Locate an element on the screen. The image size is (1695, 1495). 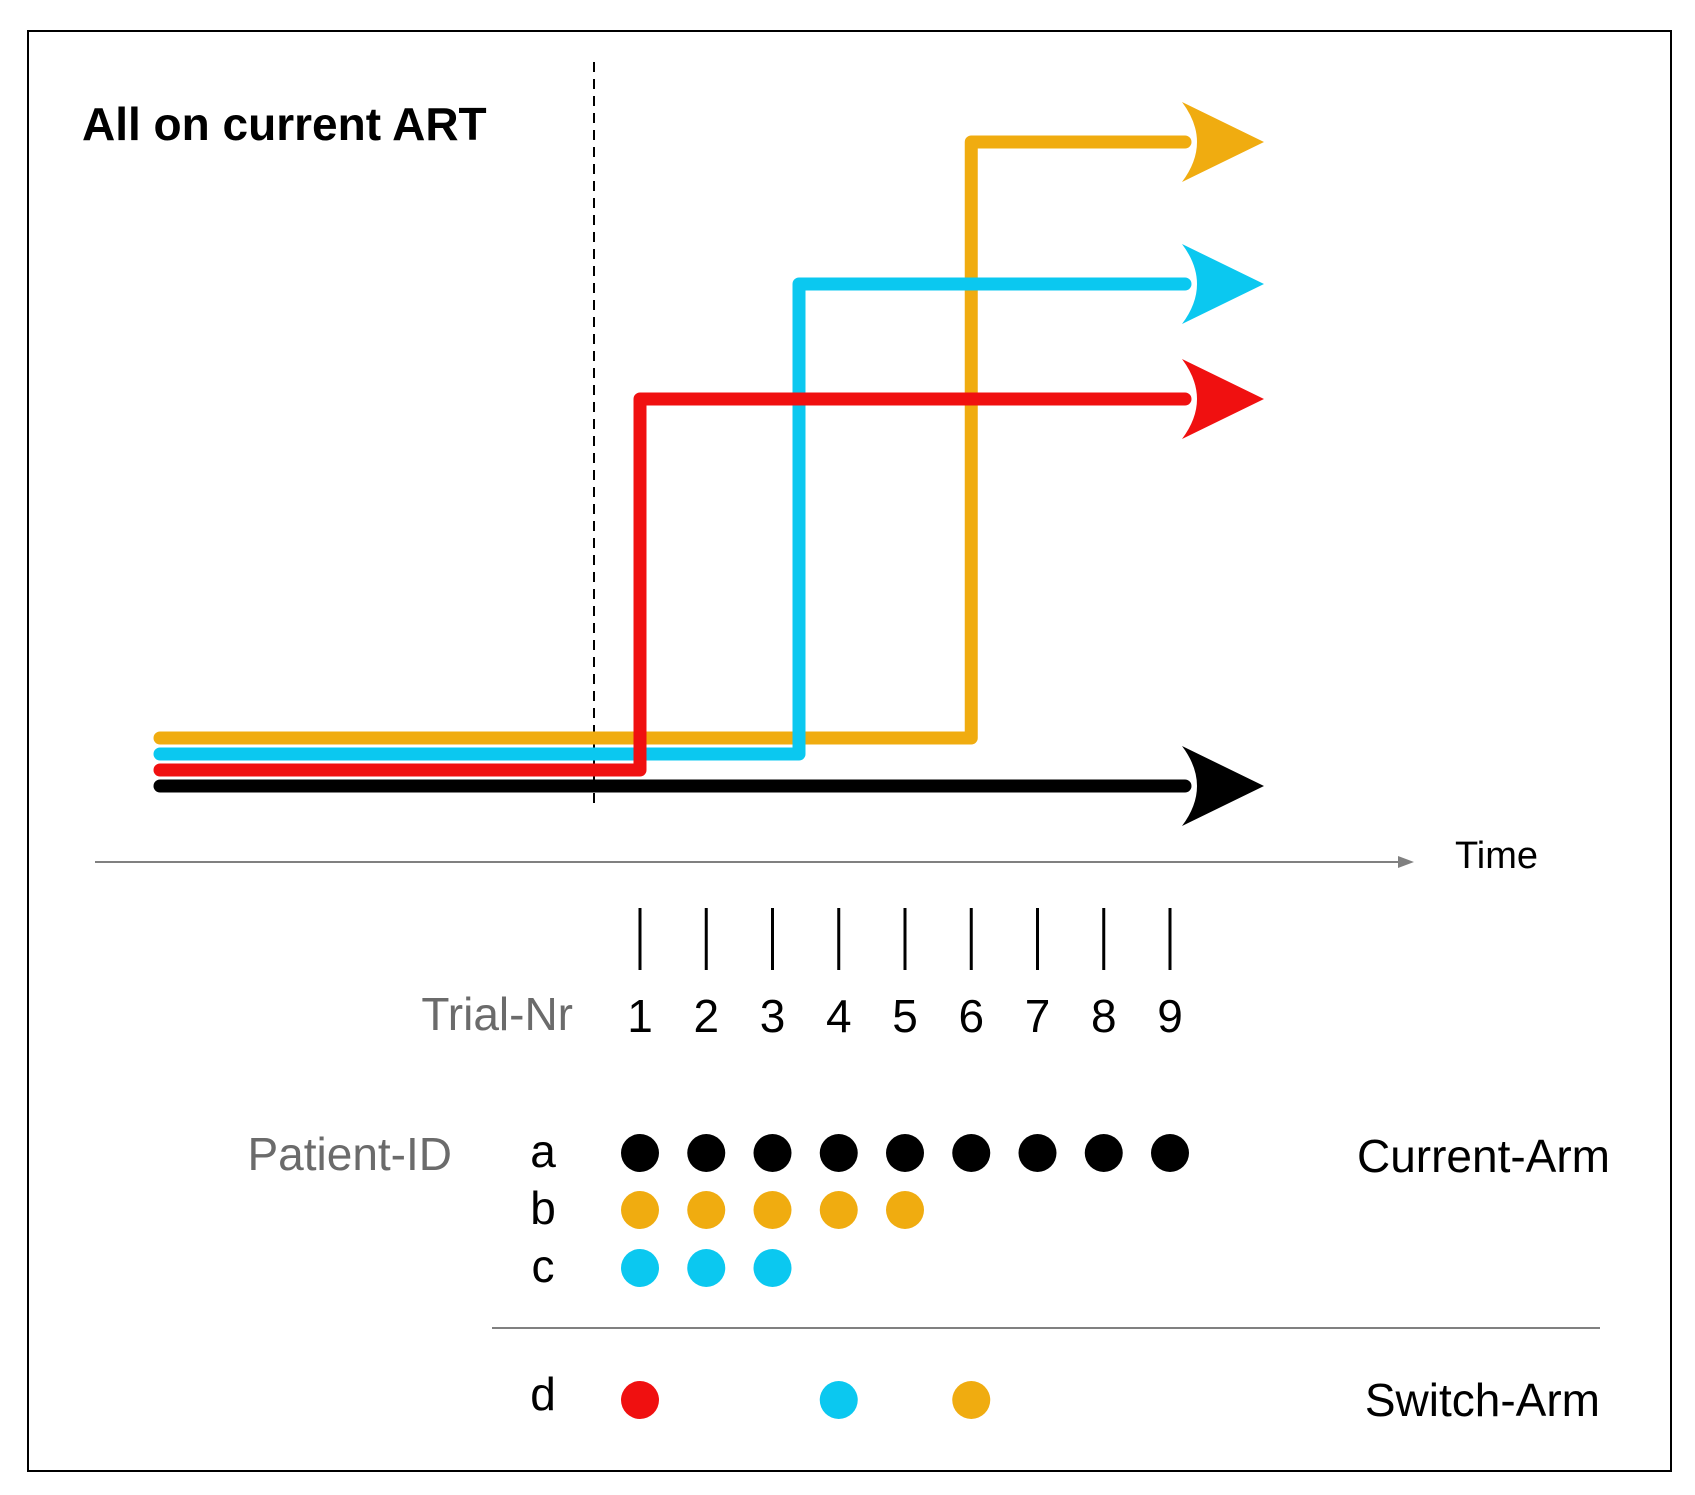
pathway-arrowhead-d-orange is located at coordinates (1223, 142).